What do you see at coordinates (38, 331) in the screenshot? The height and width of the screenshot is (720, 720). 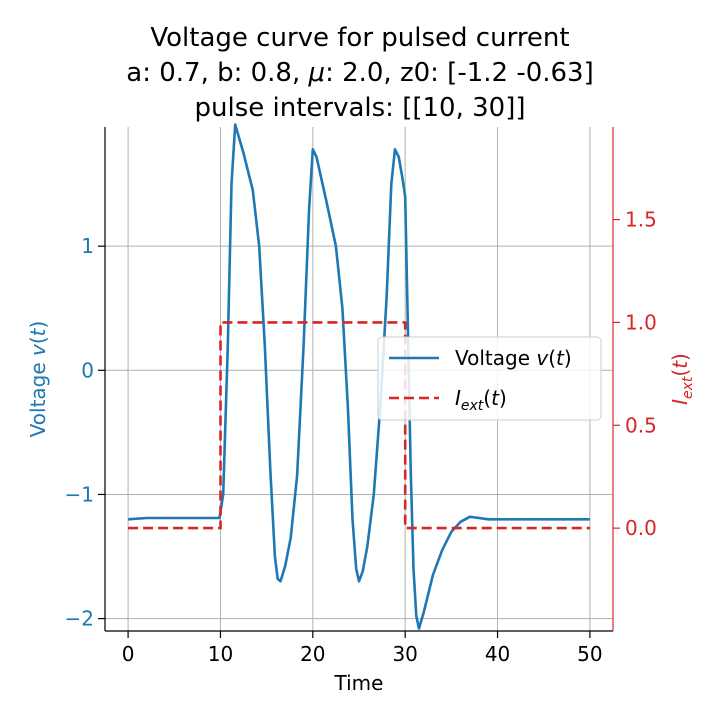 I see `ylabel-arg: t` at bounding box center [38, 331].